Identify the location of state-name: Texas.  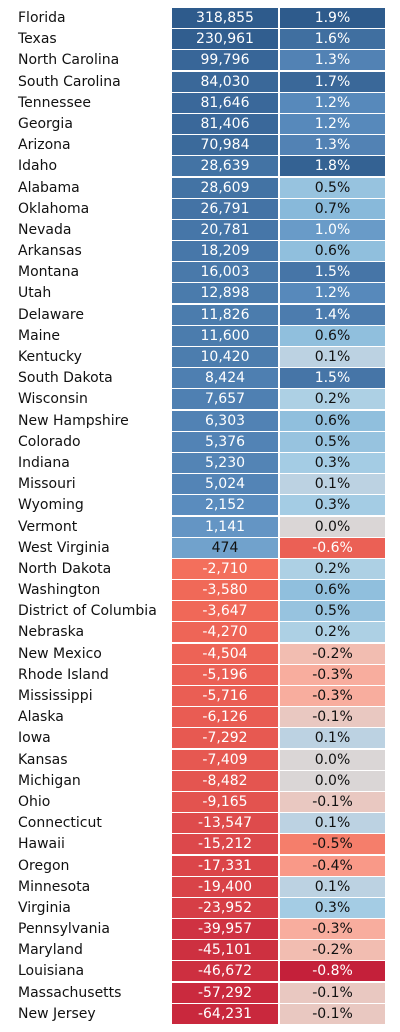
(37, 39).